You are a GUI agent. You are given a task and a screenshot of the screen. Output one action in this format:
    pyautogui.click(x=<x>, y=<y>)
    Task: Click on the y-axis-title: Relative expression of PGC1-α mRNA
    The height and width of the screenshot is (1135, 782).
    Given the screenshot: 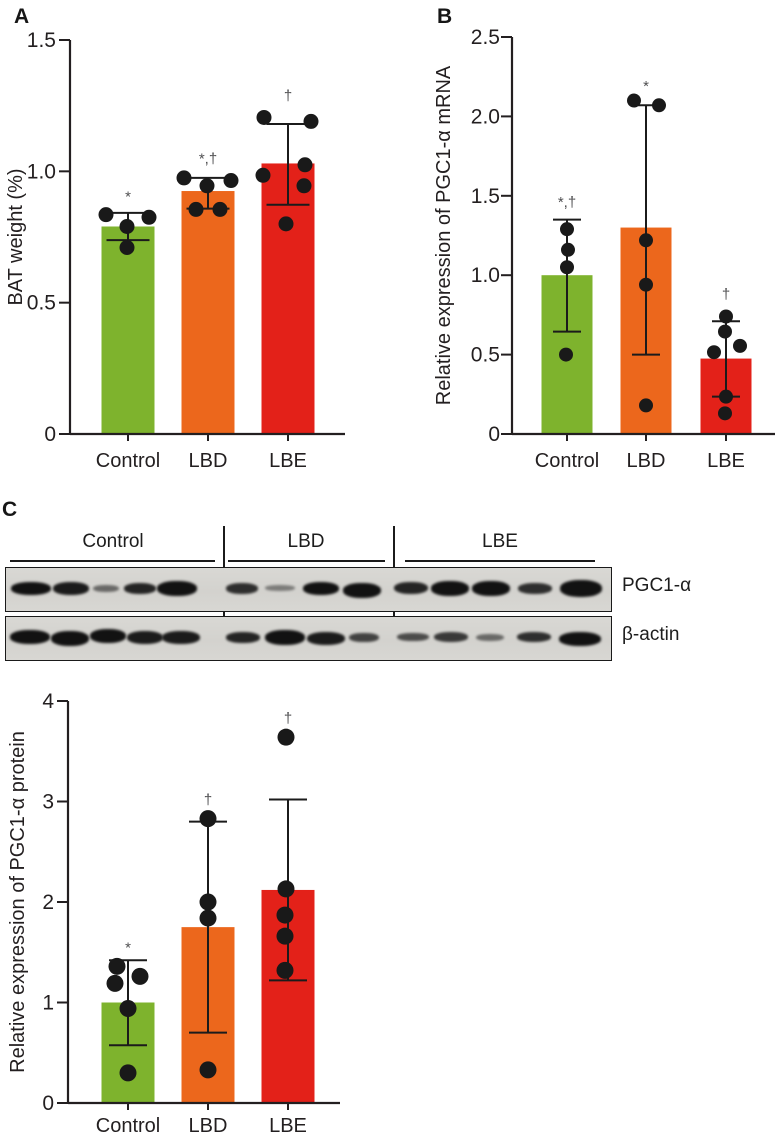 What is the action you would take?
    pyautogui.click(x=444, y=235)
    